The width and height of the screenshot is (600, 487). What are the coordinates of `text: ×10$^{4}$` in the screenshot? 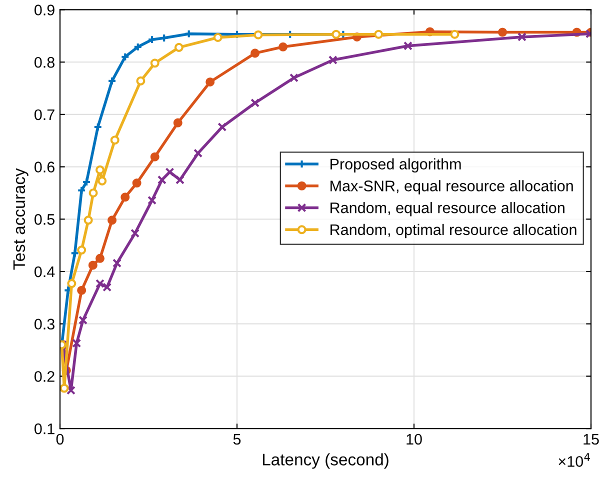 It's located at (574, 460).